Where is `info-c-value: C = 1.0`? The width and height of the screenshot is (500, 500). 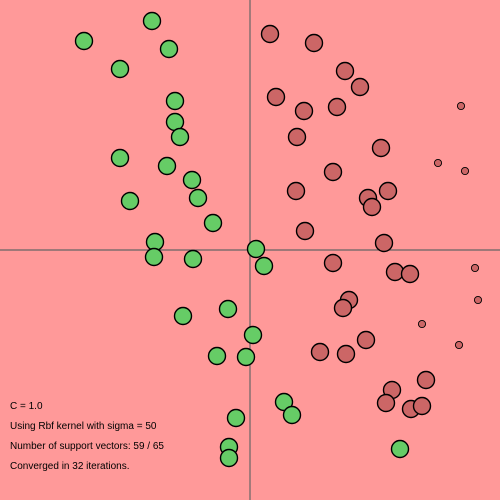
info-c-value: C = 1.0 is located at coordinates (26, 406).